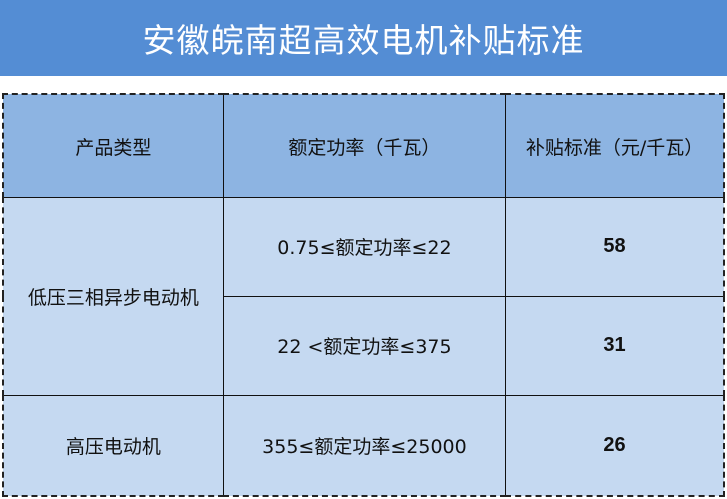  Describe the element at coordinates (113, 145) in the screenshot. I see `header-product-type: 产品类型` at that location.